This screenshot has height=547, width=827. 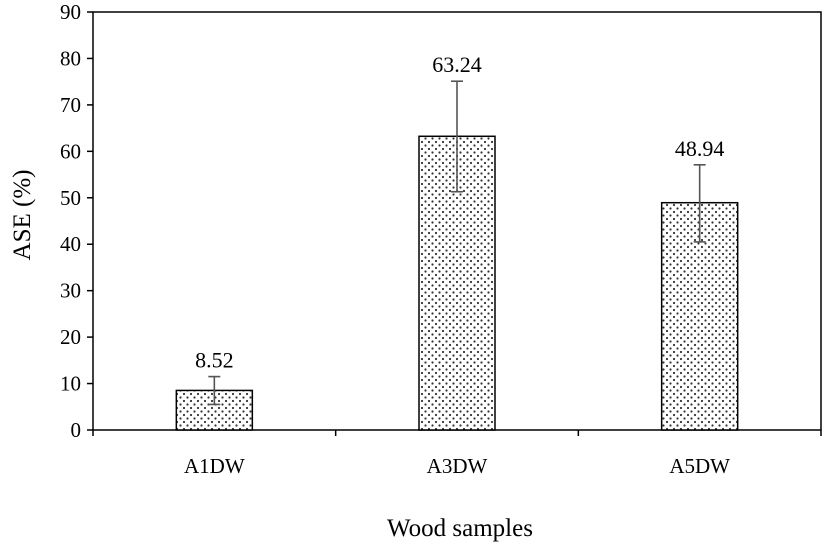 I want to click on data-label-a1dw: 8.52, so click(x=214, y=360).